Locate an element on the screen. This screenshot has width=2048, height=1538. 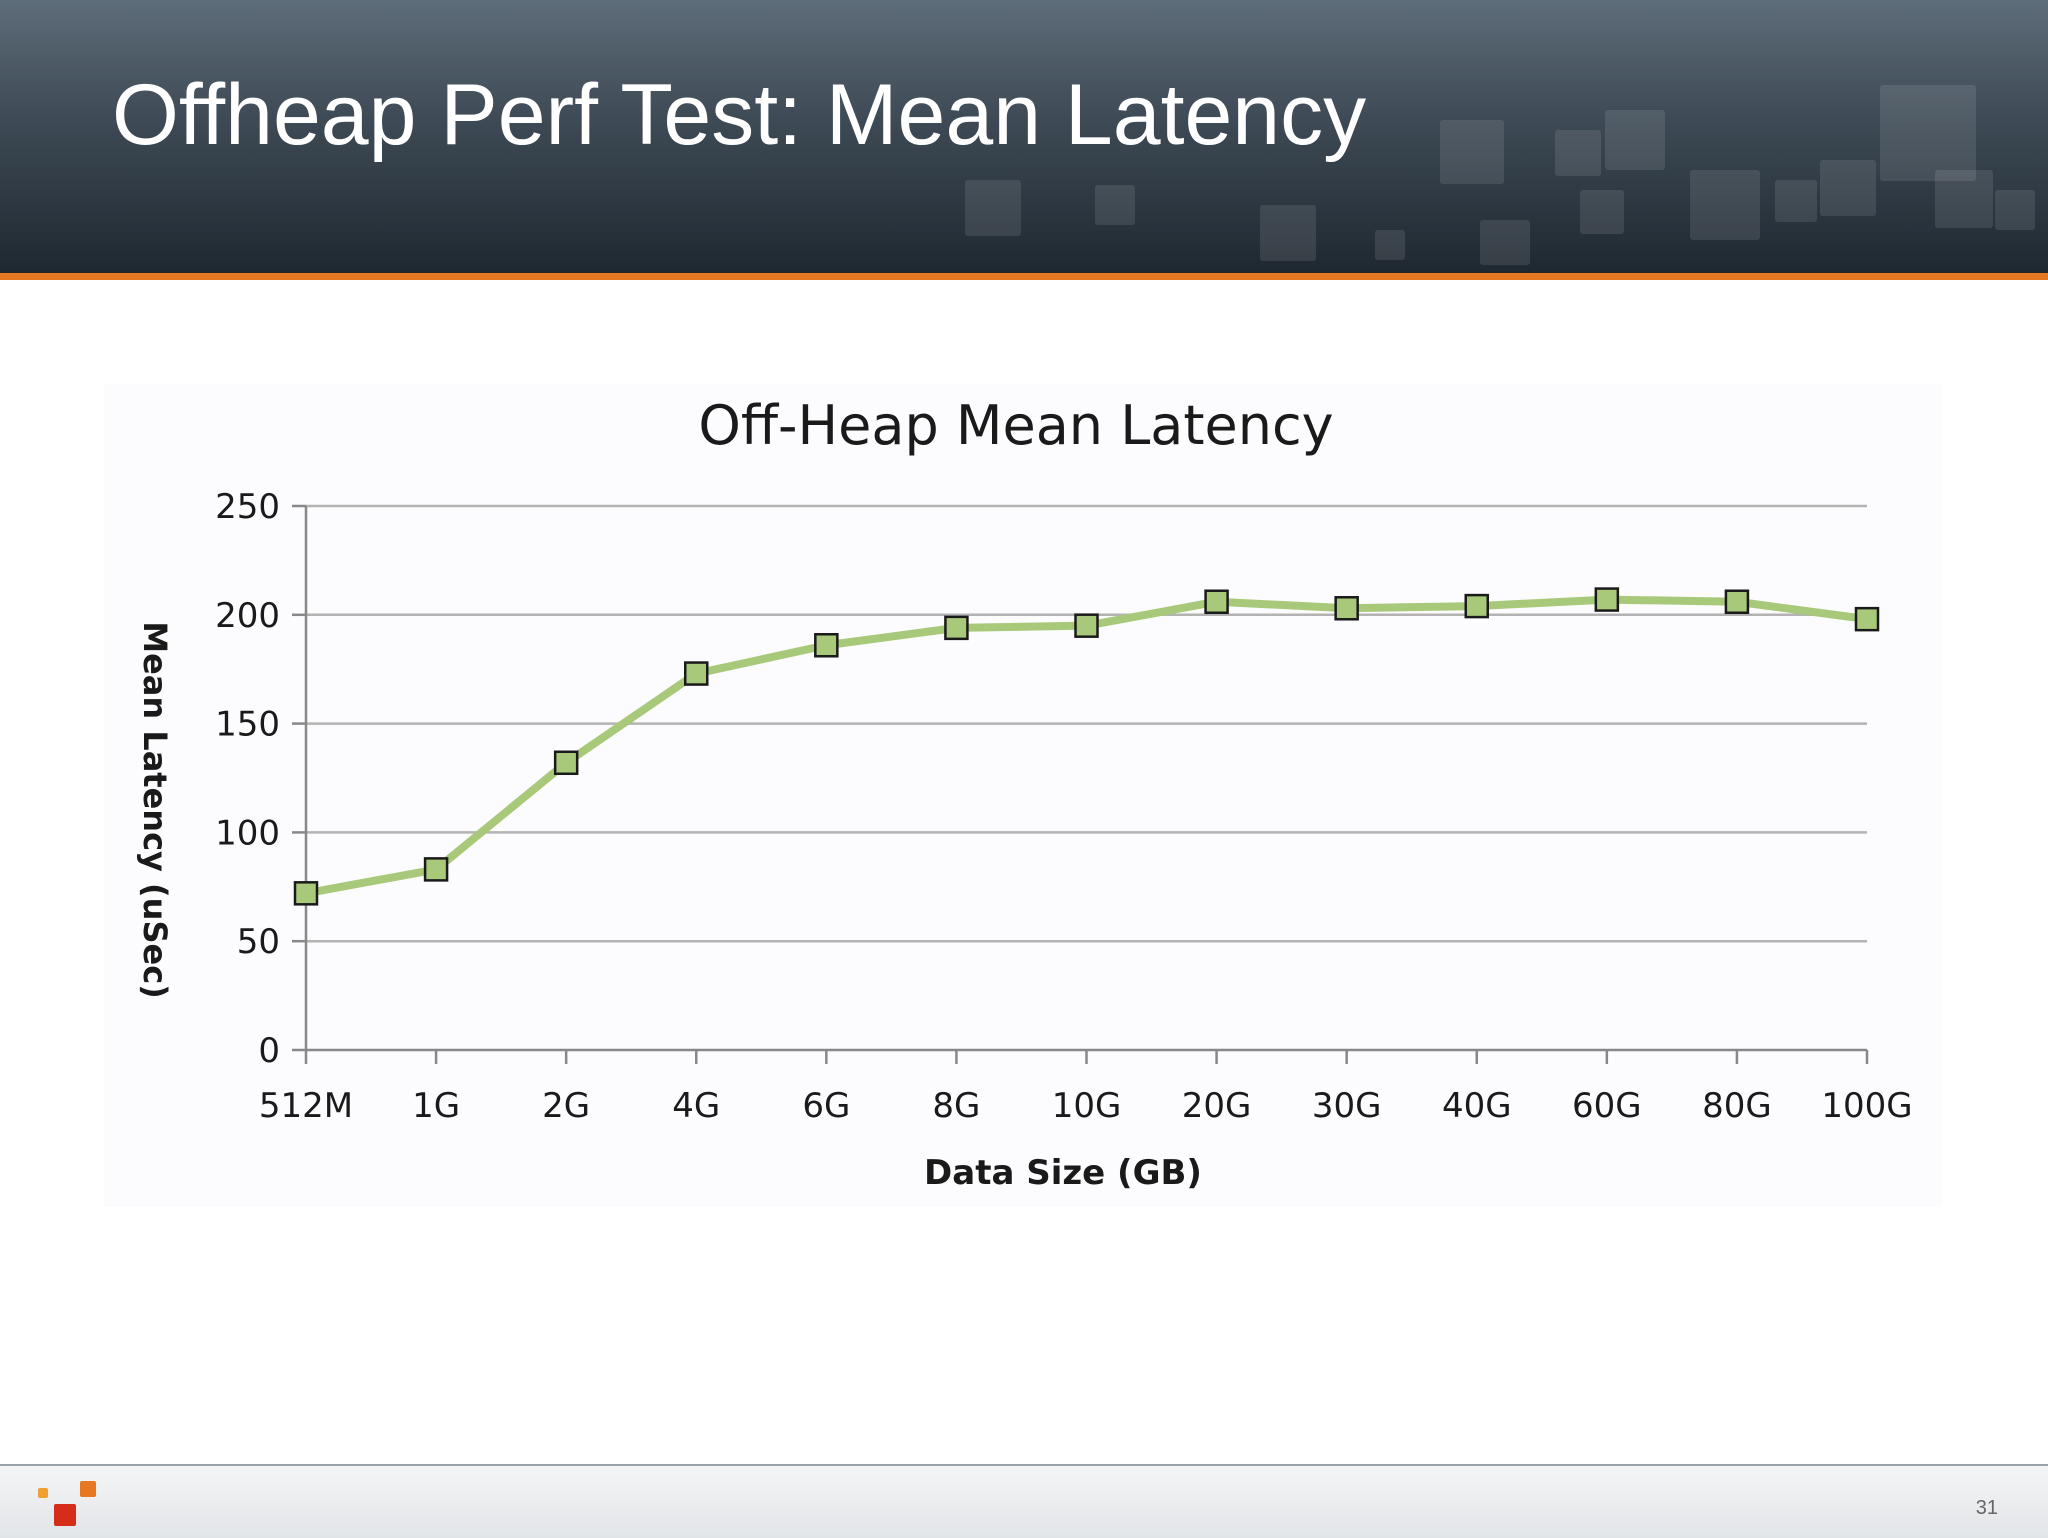
x-tick-label: 30G is located at coordinates (1347, 1106).